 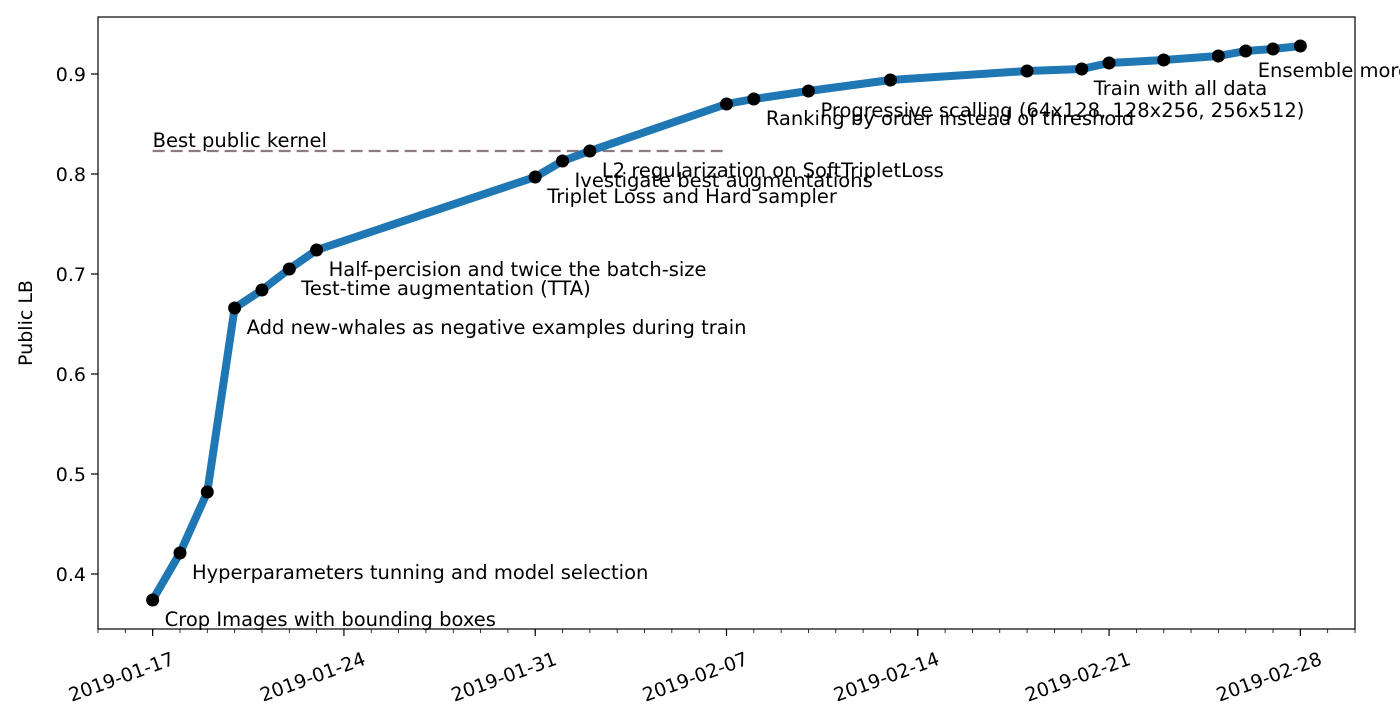 What do you see at coordinates (240, 140) in the screenshot?
I see `reference-line-label: Best public kernel` at bounding box center [240, 140].